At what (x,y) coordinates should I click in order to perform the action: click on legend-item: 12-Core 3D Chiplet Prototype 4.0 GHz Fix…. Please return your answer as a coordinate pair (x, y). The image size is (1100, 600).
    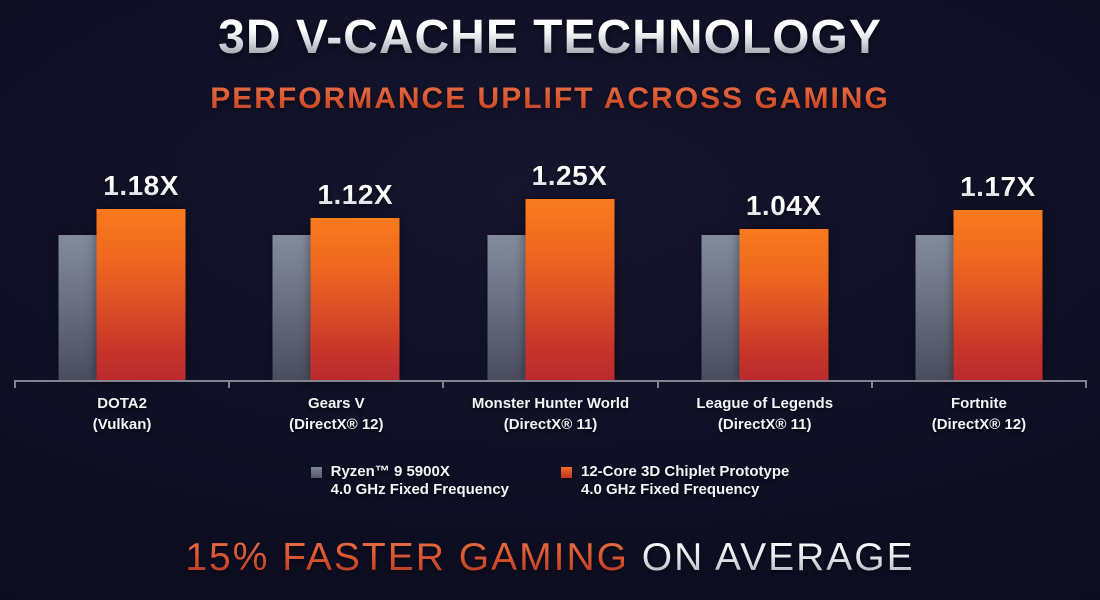
    Looking at the image, I should click on (675, 481).